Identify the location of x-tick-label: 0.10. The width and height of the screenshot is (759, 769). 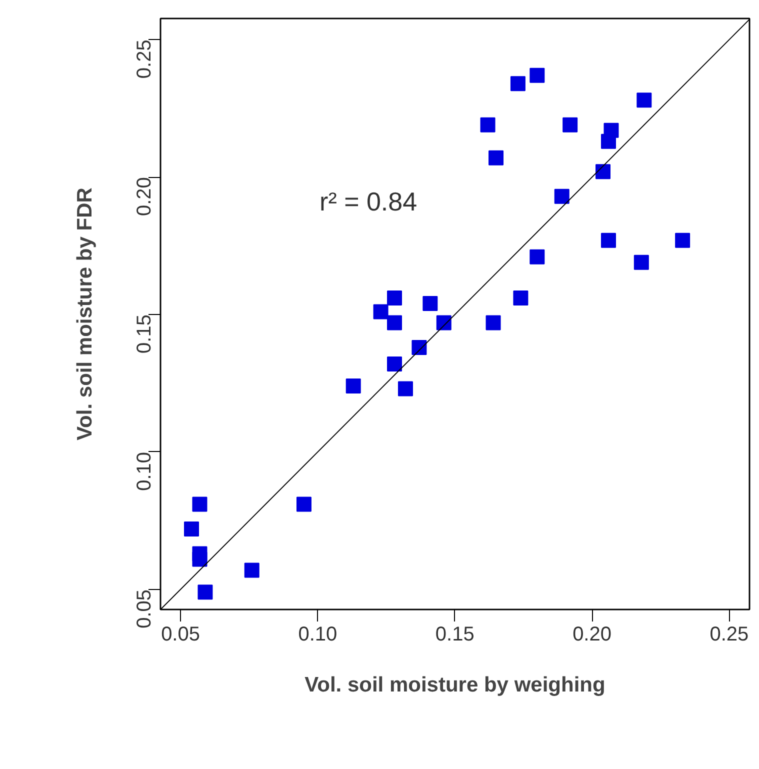
(318, 635).